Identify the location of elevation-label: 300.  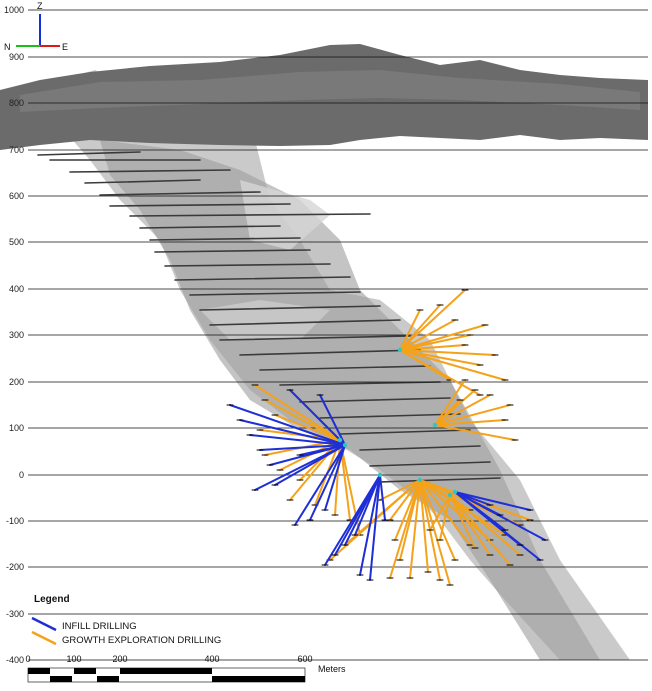
(16, 335).